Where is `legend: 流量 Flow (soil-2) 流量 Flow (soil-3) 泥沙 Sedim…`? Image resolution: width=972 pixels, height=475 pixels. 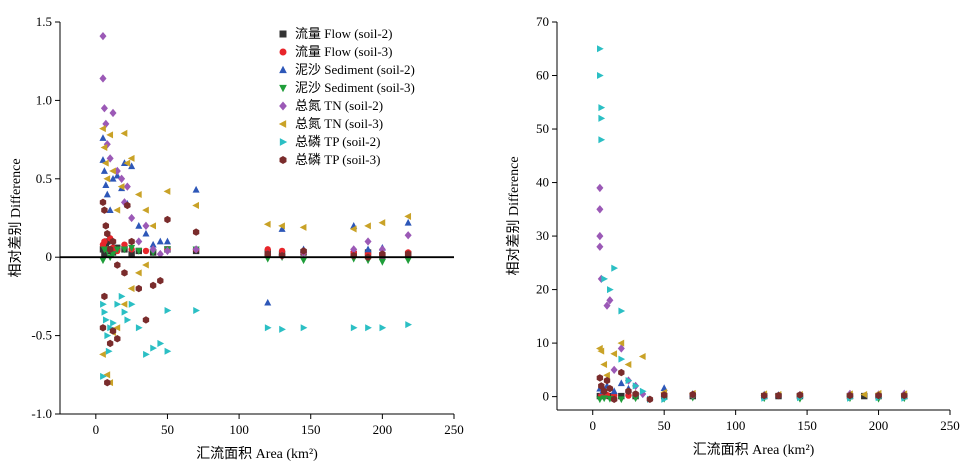
legend: 流量 Flow (soil-2) 流量 Flow (soil-3) 泥沙 Sedim… is located at coordinates (346, 96).